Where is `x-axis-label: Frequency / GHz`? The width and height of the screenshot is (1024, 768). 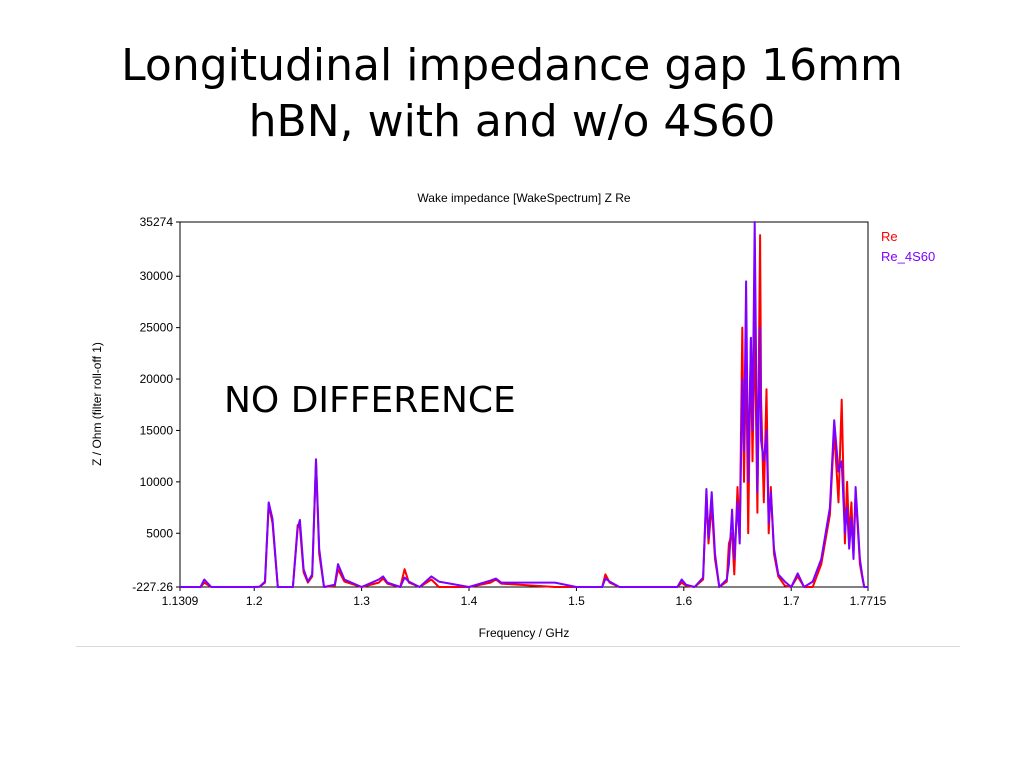 x-axis-label: Frequency / GHz is located at coordinates (524, 633).